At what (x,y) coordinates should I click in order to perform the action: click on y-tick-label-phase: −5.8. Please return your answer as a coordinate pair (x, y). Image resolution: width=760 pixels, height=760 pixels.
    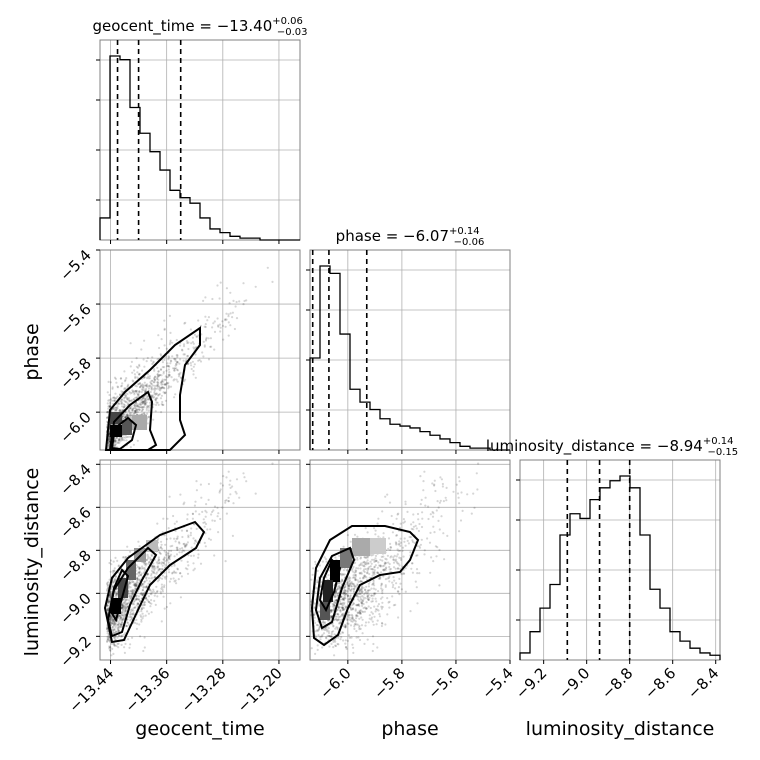
    Looking at the image, I should click on (75, 373).